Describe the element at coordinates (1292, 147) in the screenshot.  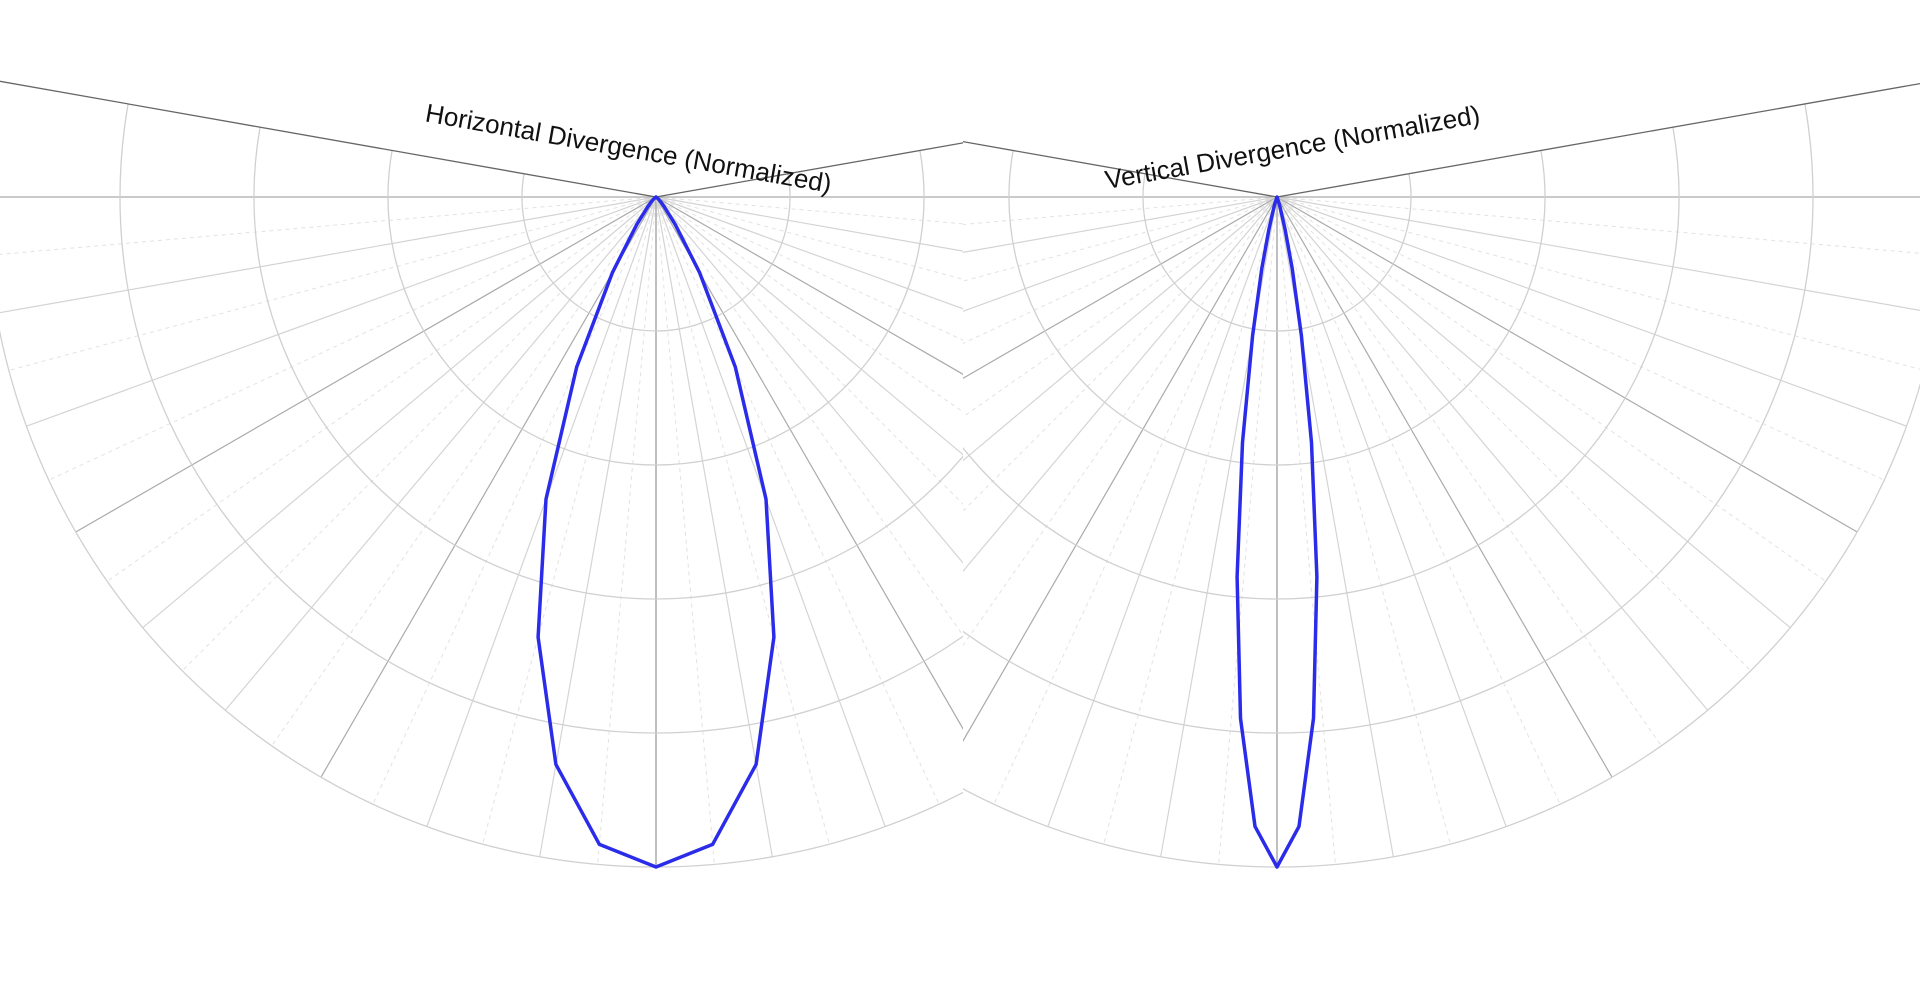
I see `chart-title: Vertical Divergence (Normalized)` at that location.